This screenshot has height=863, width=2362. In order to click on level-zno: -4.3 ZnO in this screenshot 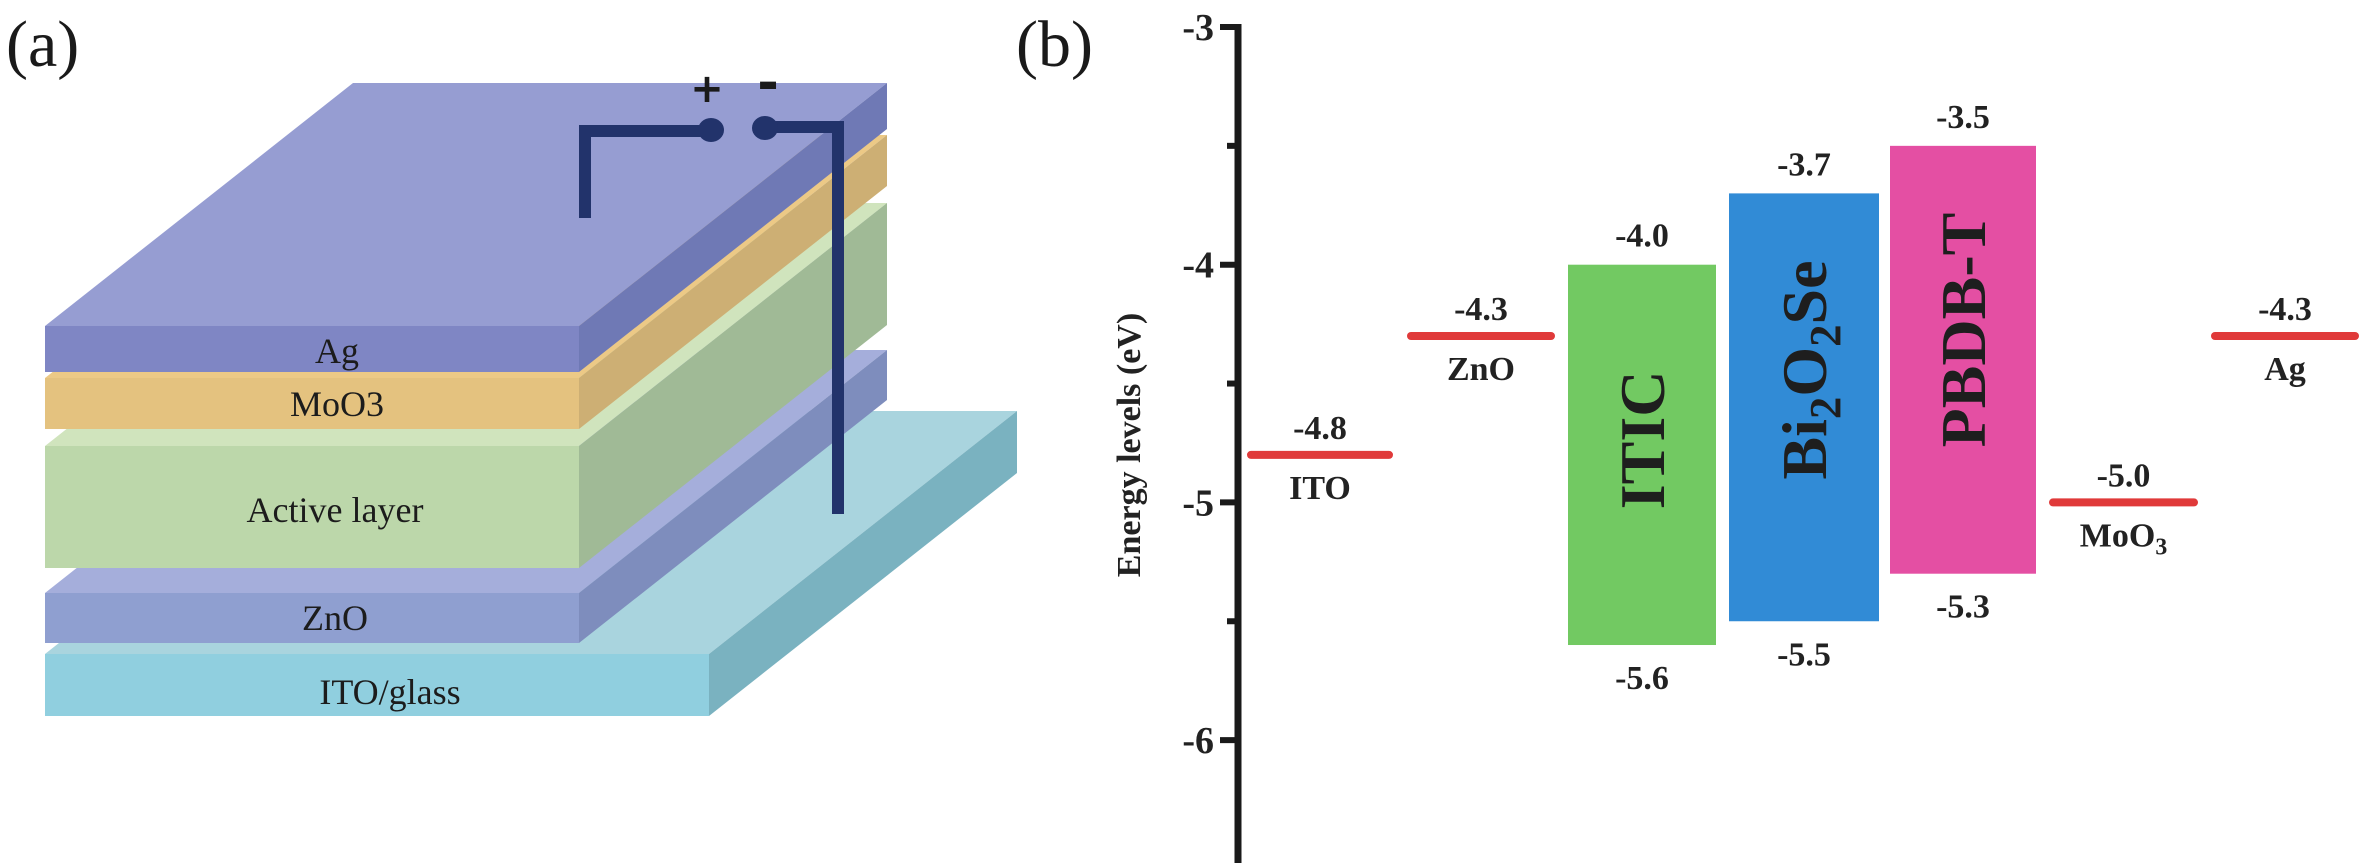, I will do `click(1481, 339)`.